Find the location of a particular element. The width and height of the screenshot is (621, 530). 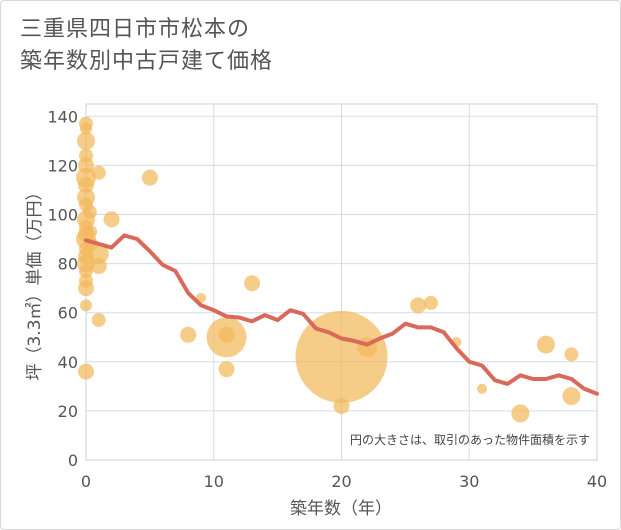

chart-title: 三重県四日市市松本の 築年数別中古戸建て価格 is located at coordinates (146, 46).